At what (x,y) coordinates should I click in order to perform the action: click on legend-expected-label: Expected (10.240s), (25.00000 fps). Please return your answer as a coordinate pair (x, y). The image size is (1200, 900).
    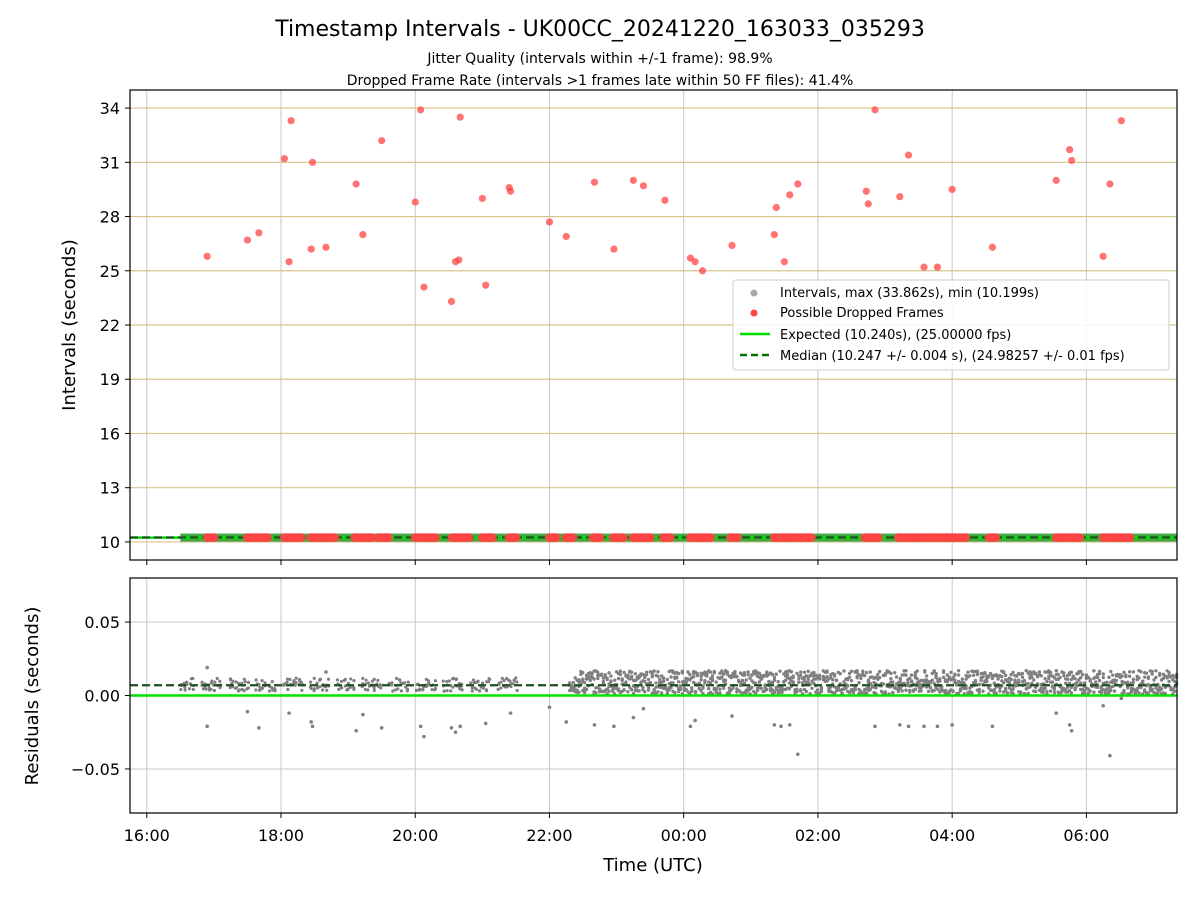
    Looking at the image, I should click on (895, 335).